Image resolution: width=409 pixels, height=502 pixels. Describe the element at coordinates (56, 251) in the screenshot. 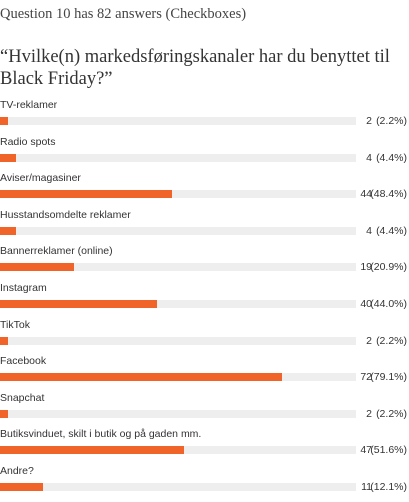

I see `option-label: Bannerreklamer (online)` at that location.